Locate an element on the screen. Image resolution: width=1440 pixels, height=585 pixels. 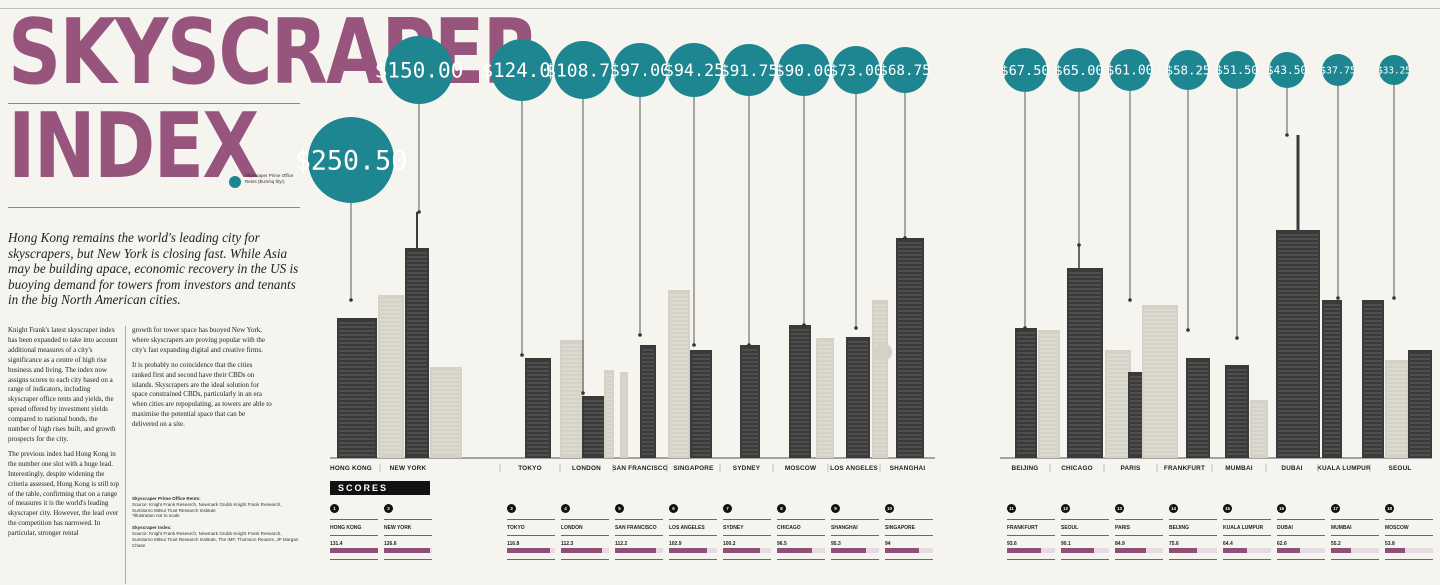
kl-petronas-a is located at coordinates (1332, 379).